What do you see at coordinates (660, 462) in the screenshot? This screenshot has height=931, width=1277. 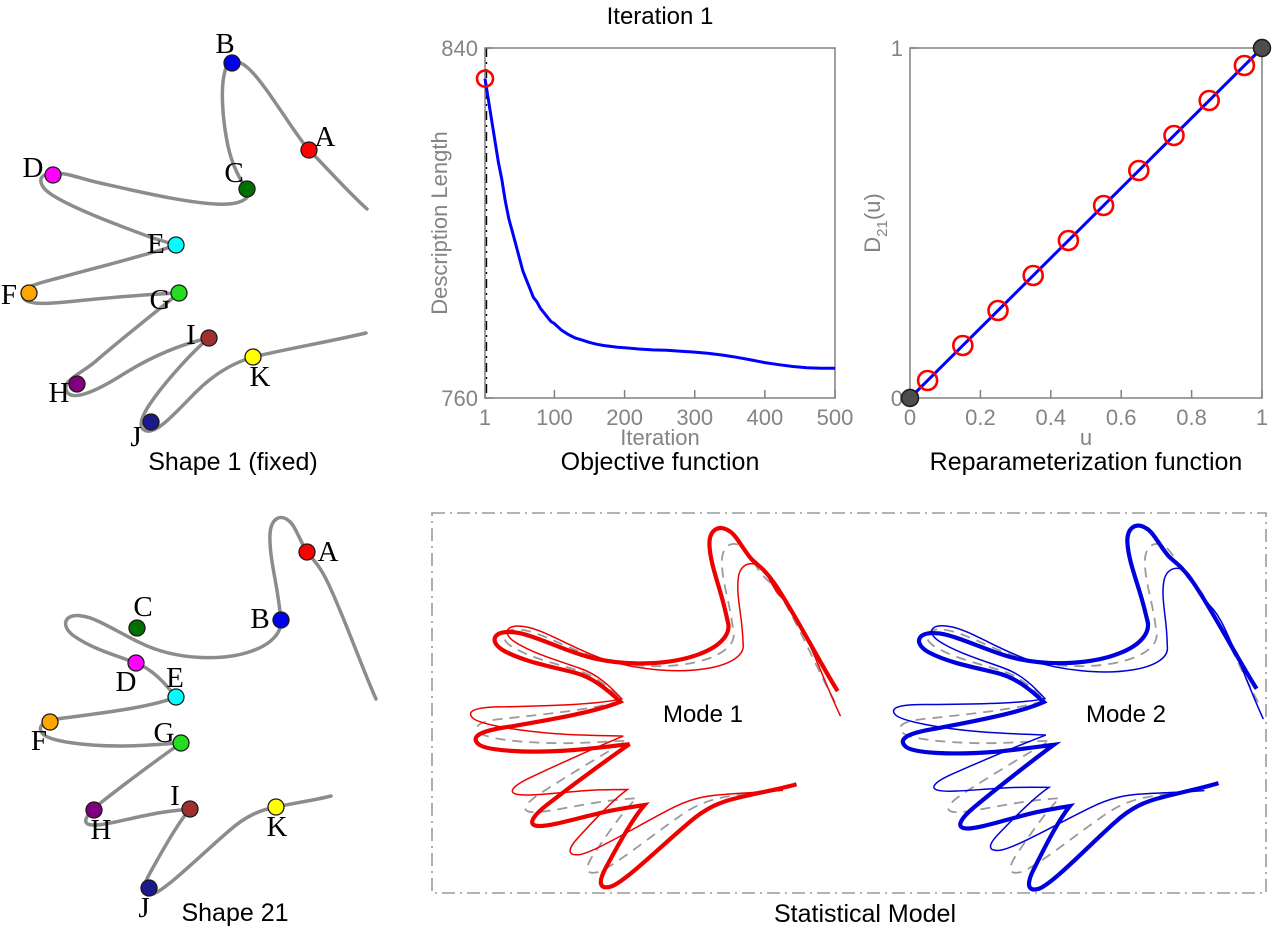 I see `objective-caption: Objective function` at bounding box center [660, 462].